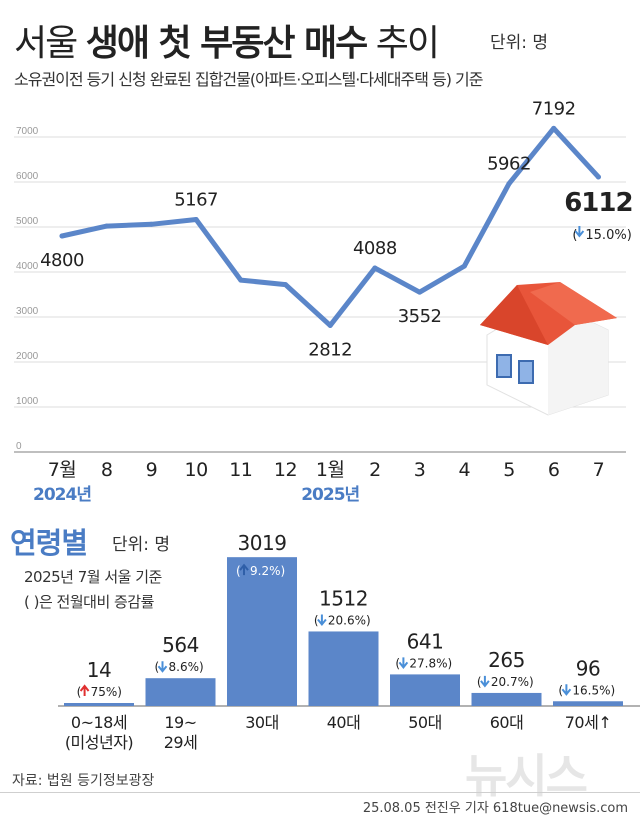  Describe the element at coordinates (62, 470) in the screenshot. I see `x-tick-label: 7월` at that location.